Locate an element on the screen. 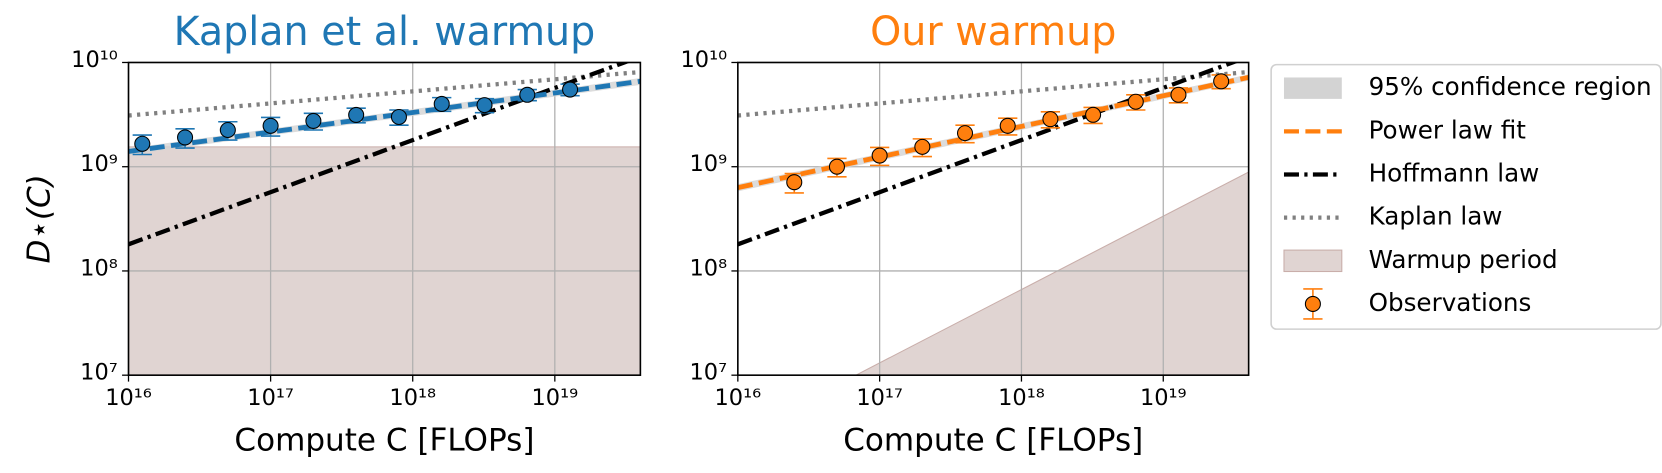 The image size is (1662, 473). legend-label: Hoffmann law is located at coordinates (1454, 172).